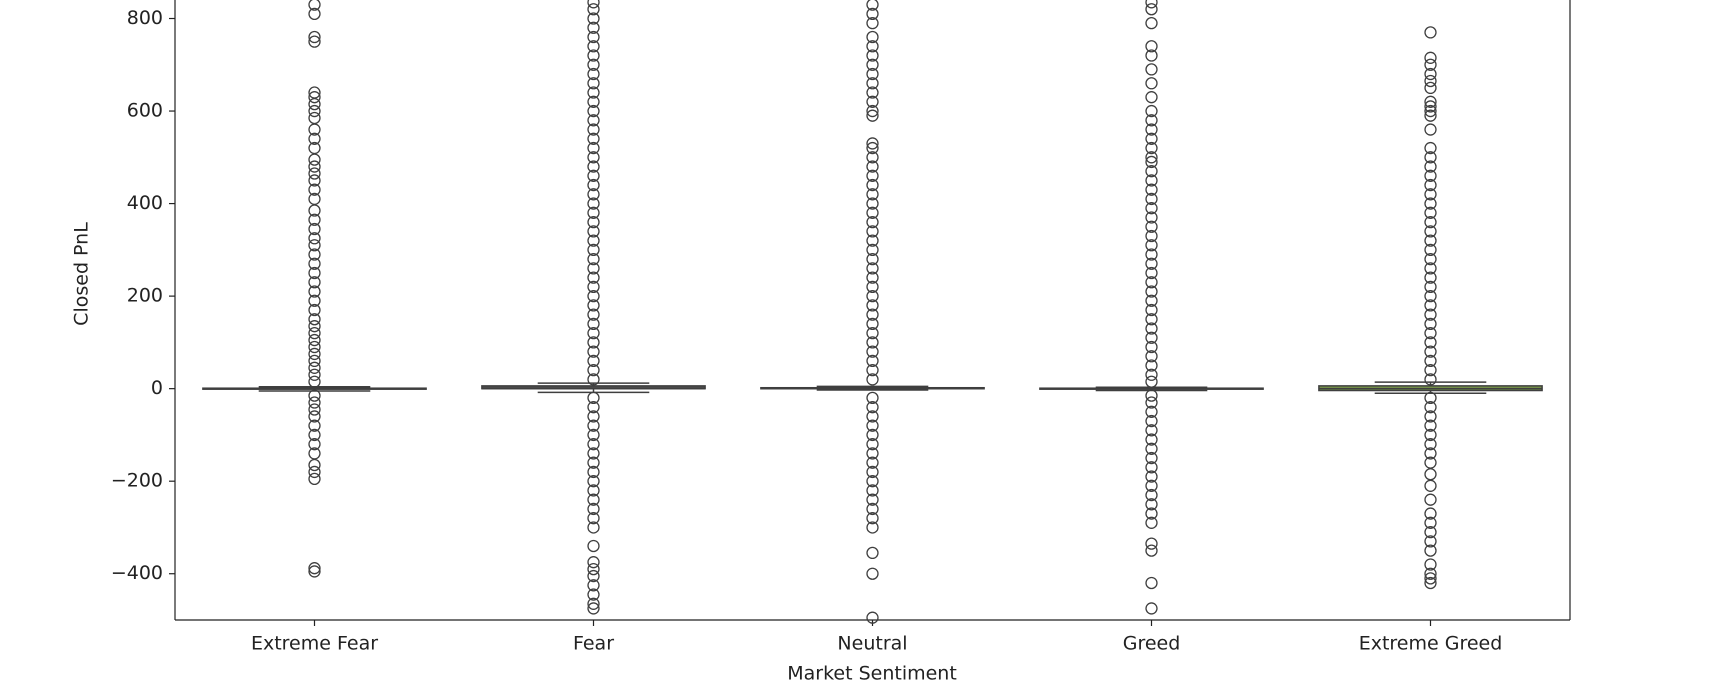  Describe the element at coordinates (593, 644) in the screenshot. I see `x-tick-label: Fear` at that location.